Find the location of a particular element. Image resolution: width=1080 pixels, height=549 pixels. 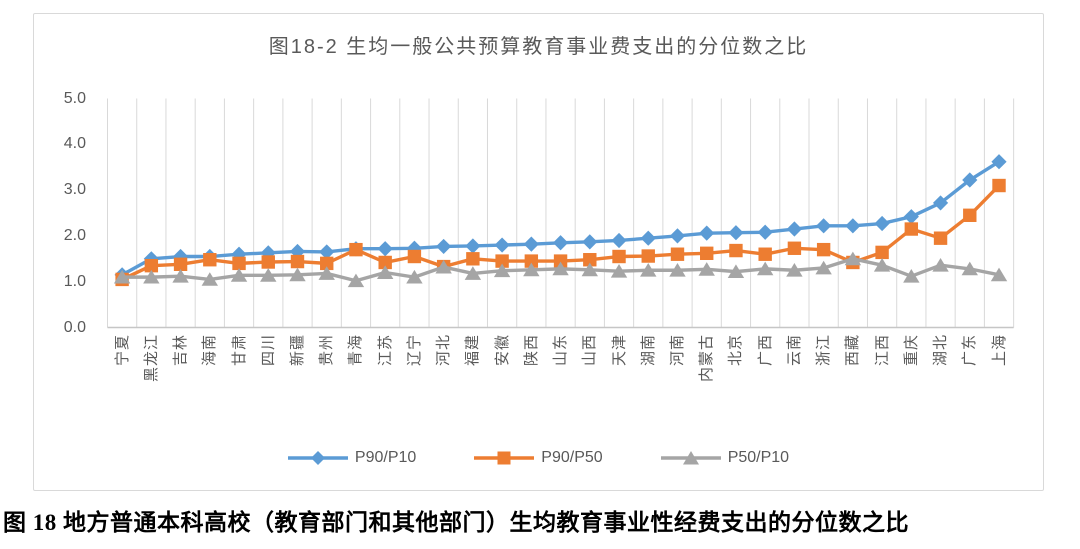

data-point-P90/P10-浙江 is located at coordinates (824, 226).